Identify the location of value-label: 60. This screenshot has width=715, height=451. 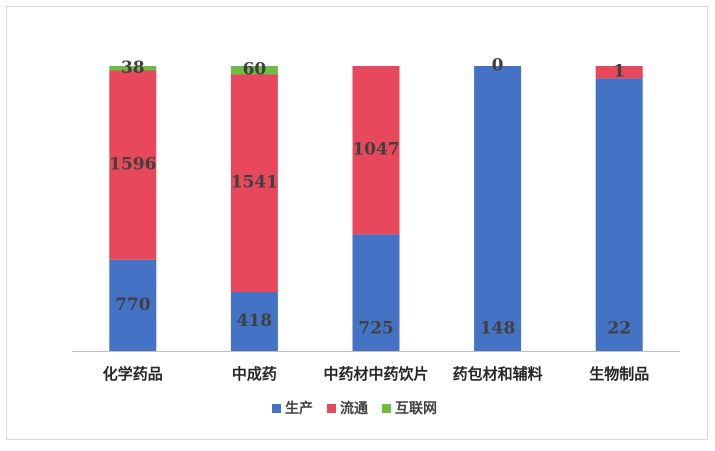
(255, 70).